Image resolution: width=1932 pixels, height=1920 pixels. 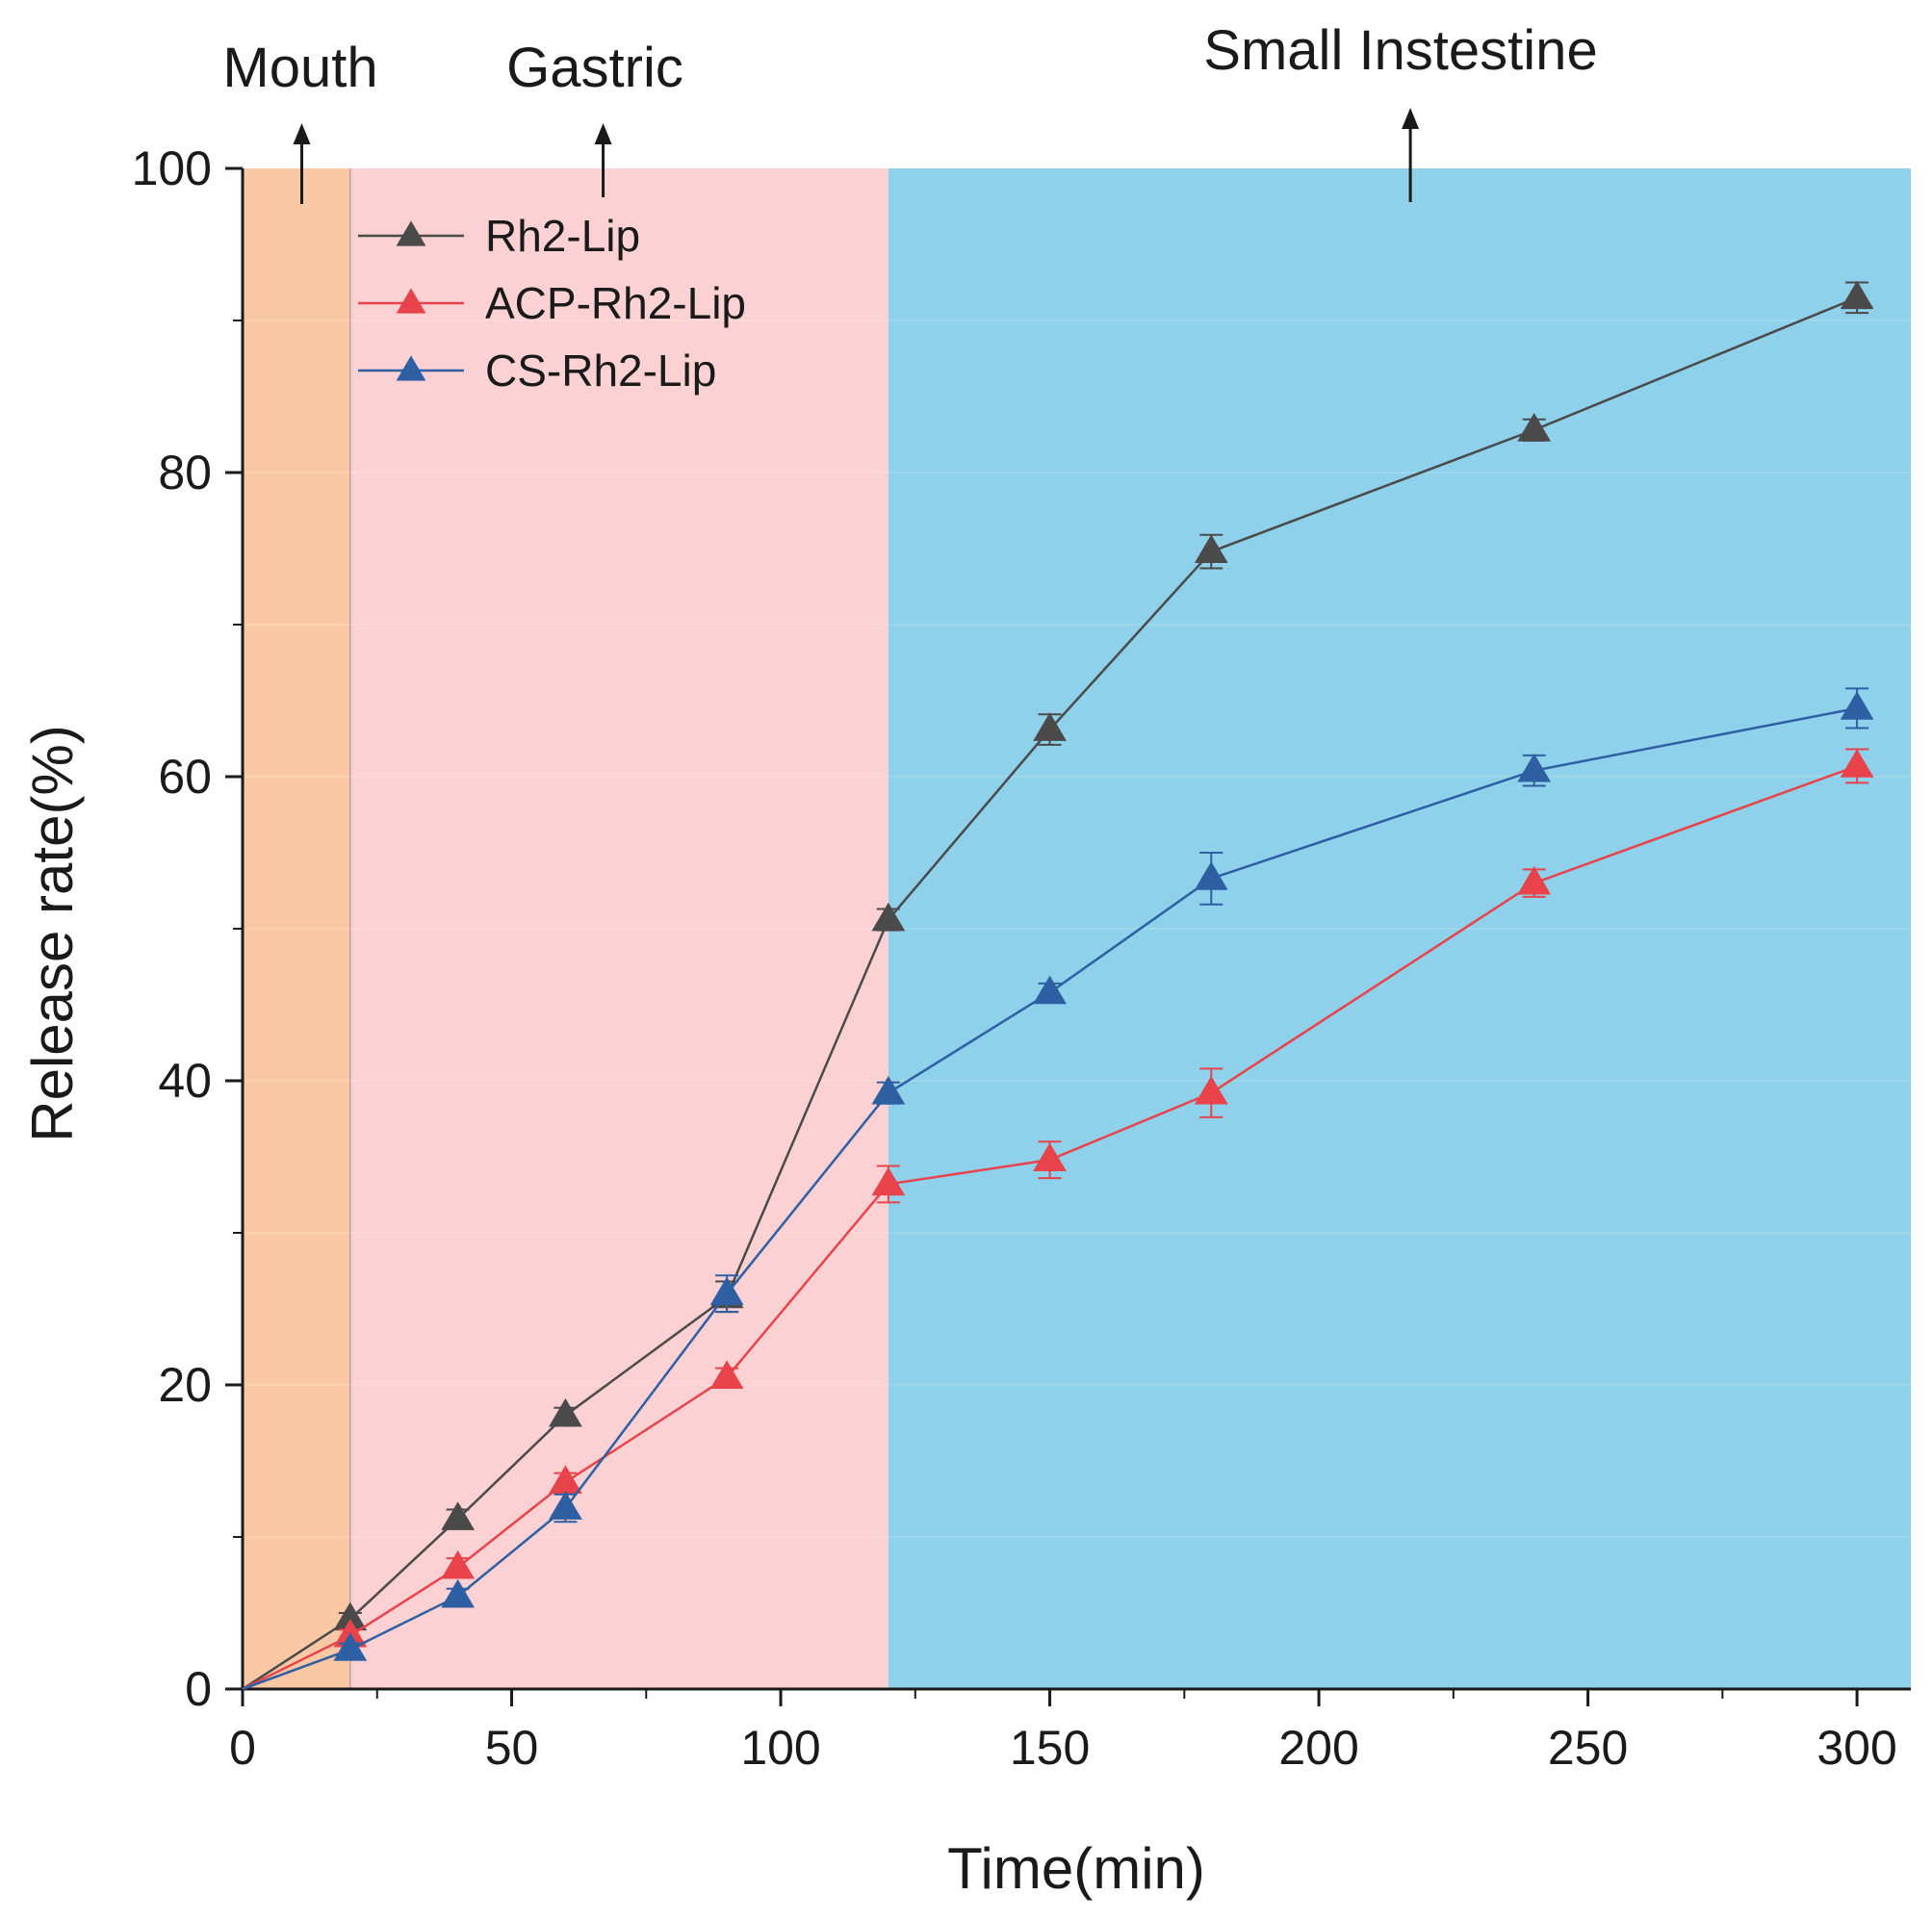 What do you see at coordinates (910, 111) in the screenshot?
I see `region-labels: Mouth Gastric Small Instestine` at bounding box center [910, 111].